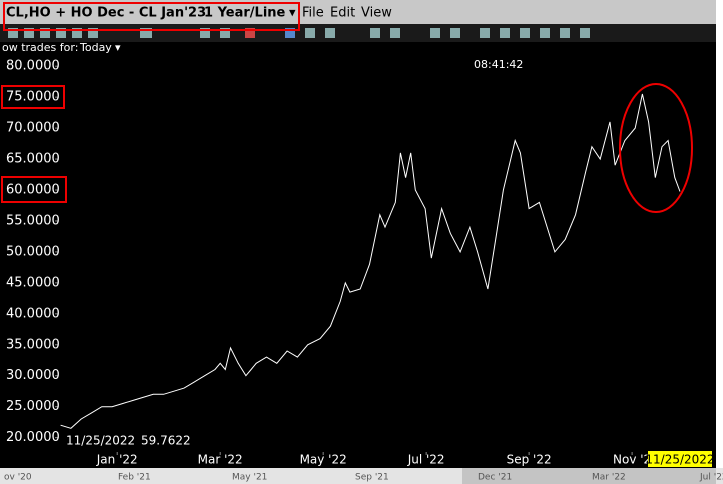  Describe the element at coordinates (33, 313) in the screenshot. I see `y-tick-label: 40.0000` at that location.